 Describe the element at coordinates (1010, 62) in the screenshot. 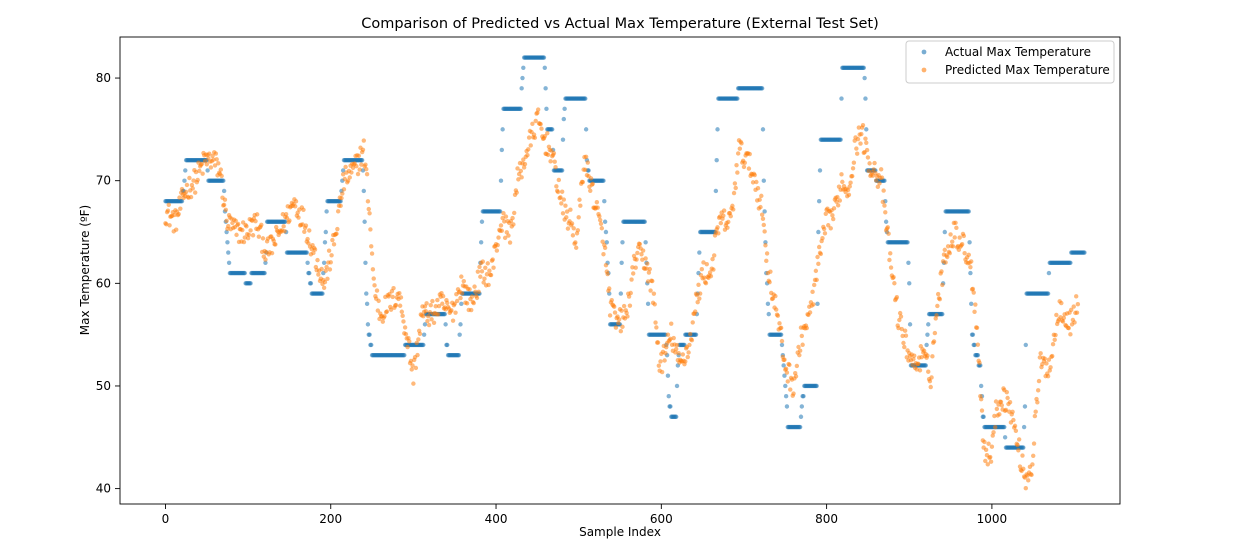

I see `legend-box` at that location.